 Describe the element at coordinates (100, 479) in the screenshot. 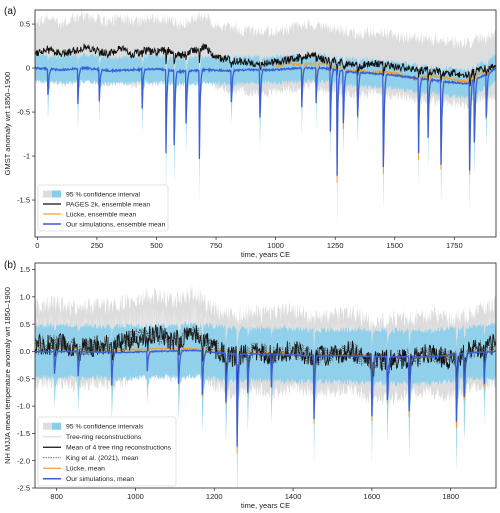

I see `legend-entry-label: Our simulations, mean` at that location.